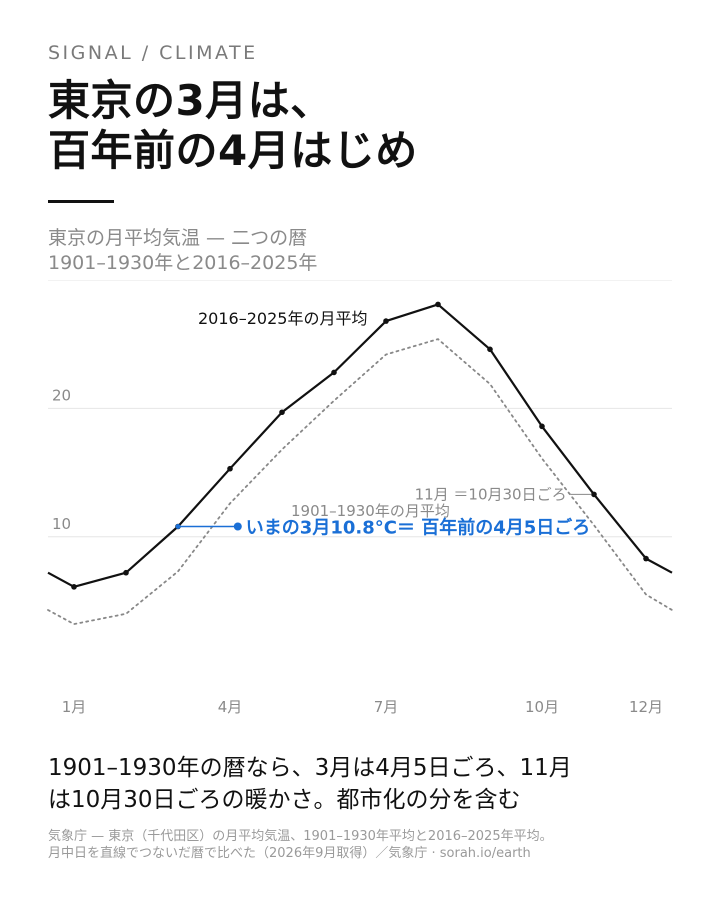 This screenshot has height=900, width=720. I want to click on x-tick-label: 1月, so click(74, 707).